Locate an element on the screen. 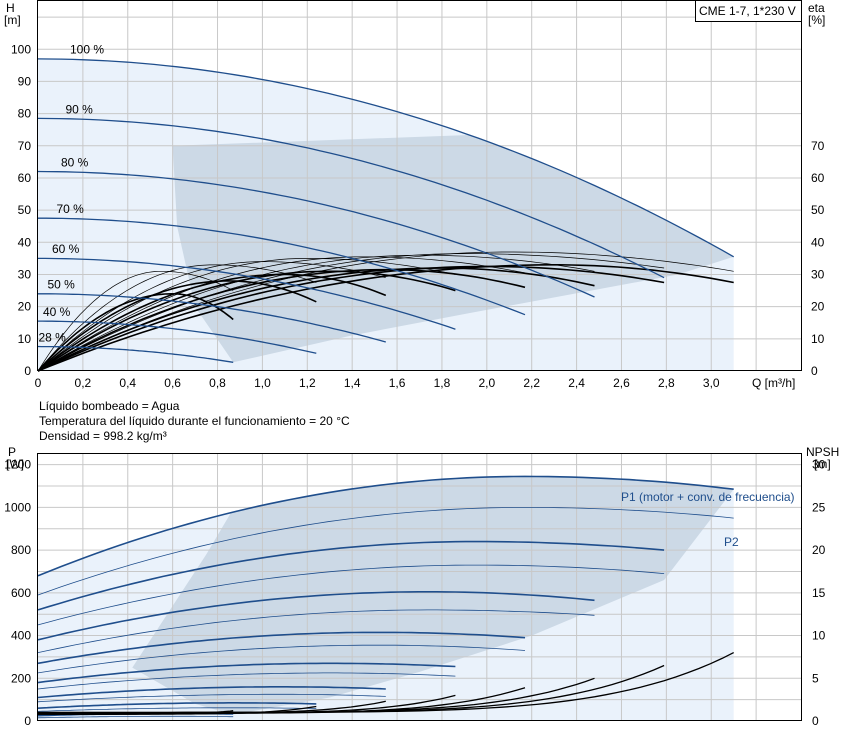  p1-curve-label: P1 (motor + conv. de frecuencia) is located at coordinates (708, 497).